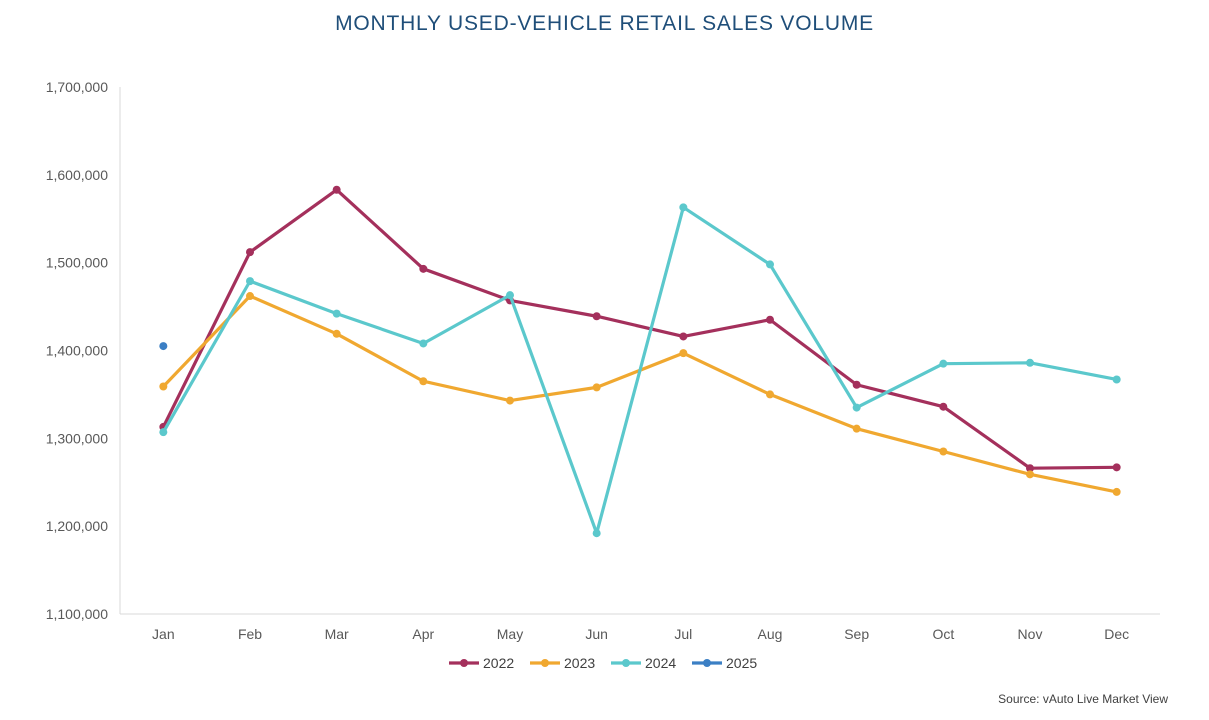  What do you see at coordinates (643, 663) in the screenshot?
I see `legend-item-2024: 2024` at bounding box center [643, 663].